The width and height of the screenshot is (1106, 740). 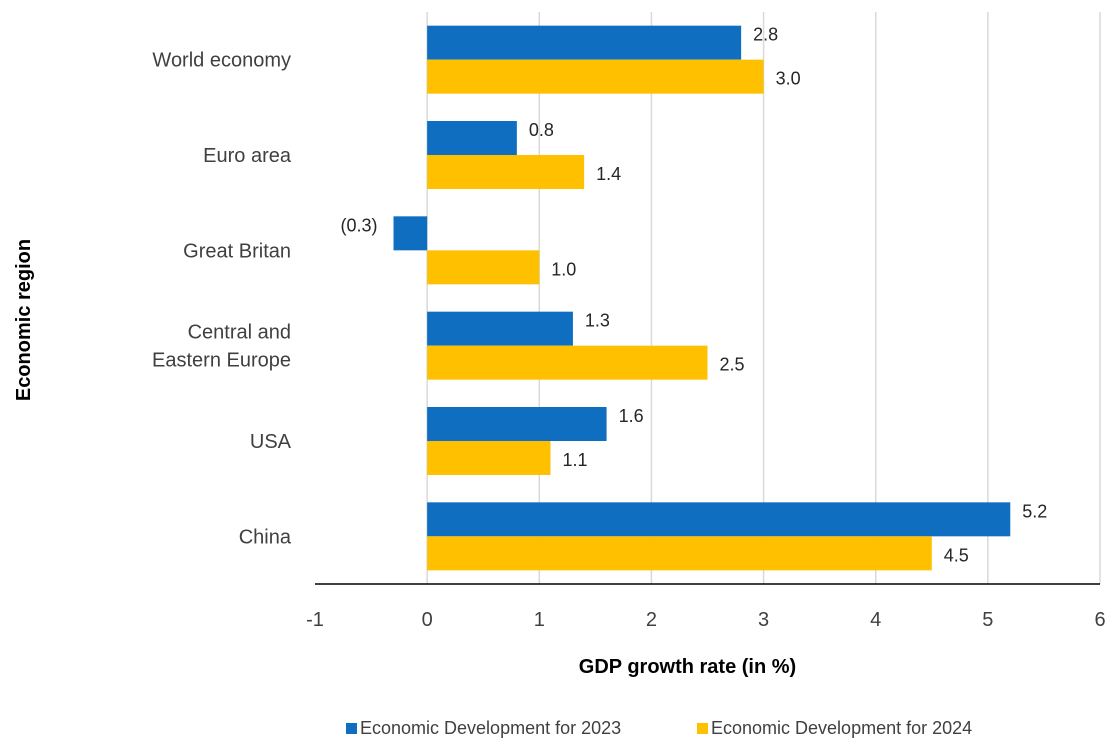 I want to click on x-axis-title: GDP growth rate (in %), so click(x=687, y=667).